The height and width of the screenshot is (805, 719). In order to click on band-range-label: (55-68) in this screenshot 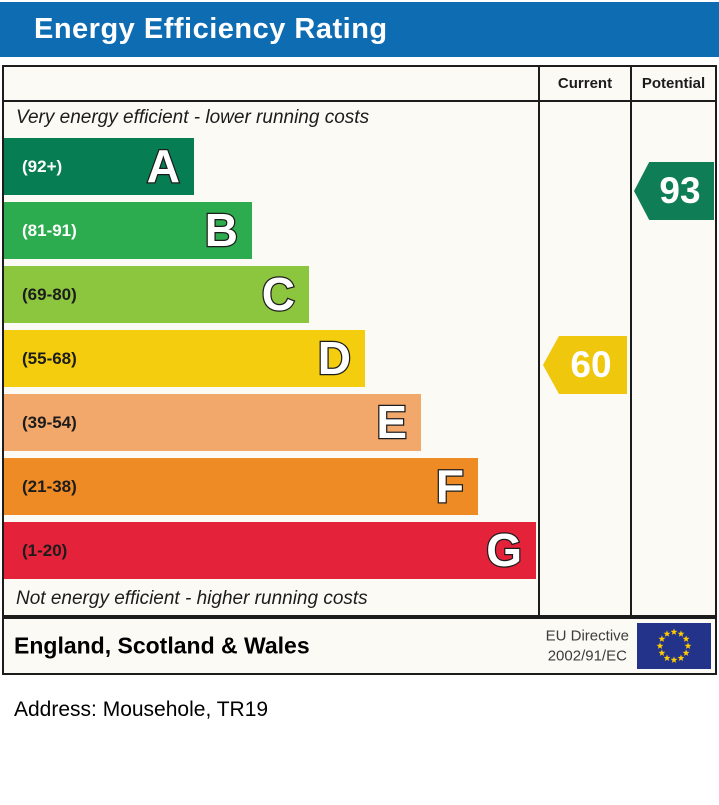, I will do `click(49, 358)`.